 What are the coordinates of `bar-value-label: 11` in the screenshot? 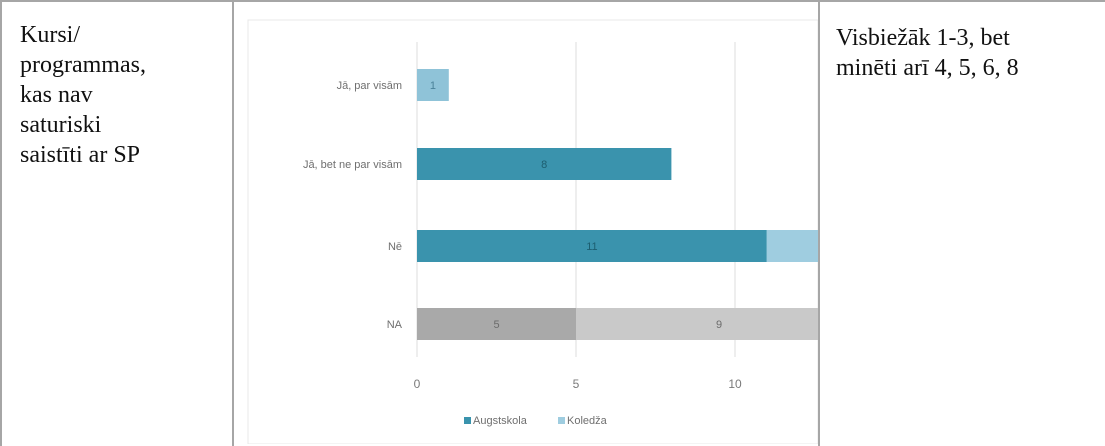 It's located at (591, 247).